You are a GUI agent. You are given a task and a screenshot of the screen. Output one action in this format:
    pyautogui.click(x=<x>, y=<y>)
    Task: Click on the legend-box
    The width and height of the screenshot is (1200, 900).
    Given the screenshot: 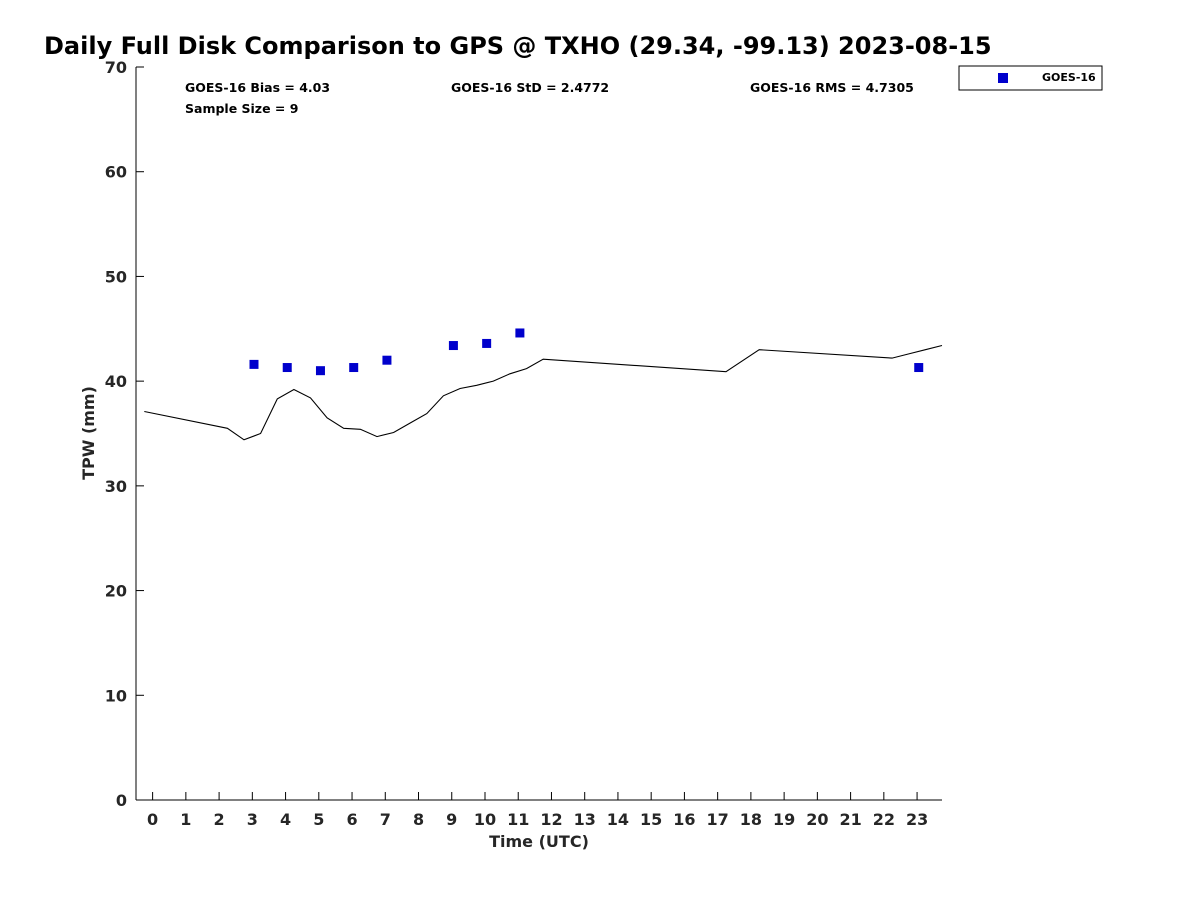 What is the action you would take?
    pyautogui.click(x=1030, y=78)
    